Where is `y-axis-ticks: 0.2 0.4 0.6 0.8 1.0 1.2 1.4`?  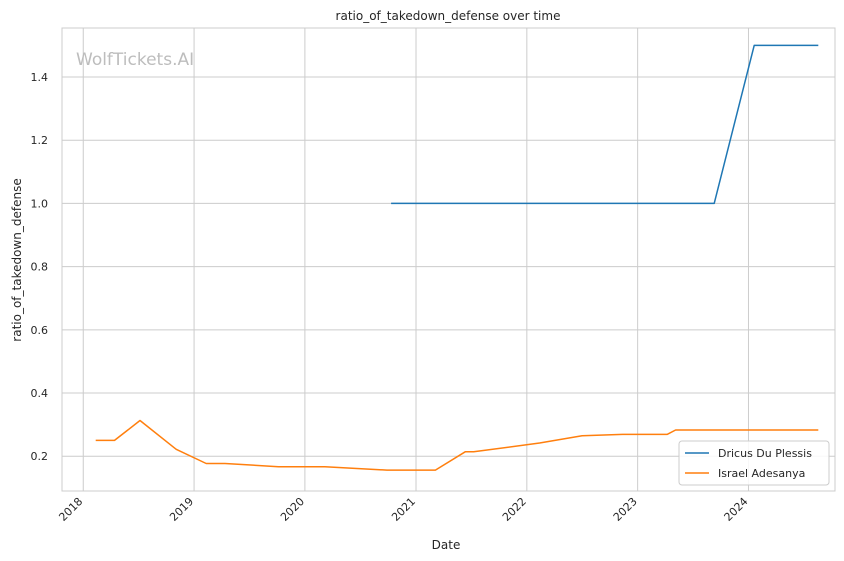 y-axis-ticks: 0.2 0.4 0.6 0.8 1.0 1.2 1.4 is located at coordinates (40, 267).